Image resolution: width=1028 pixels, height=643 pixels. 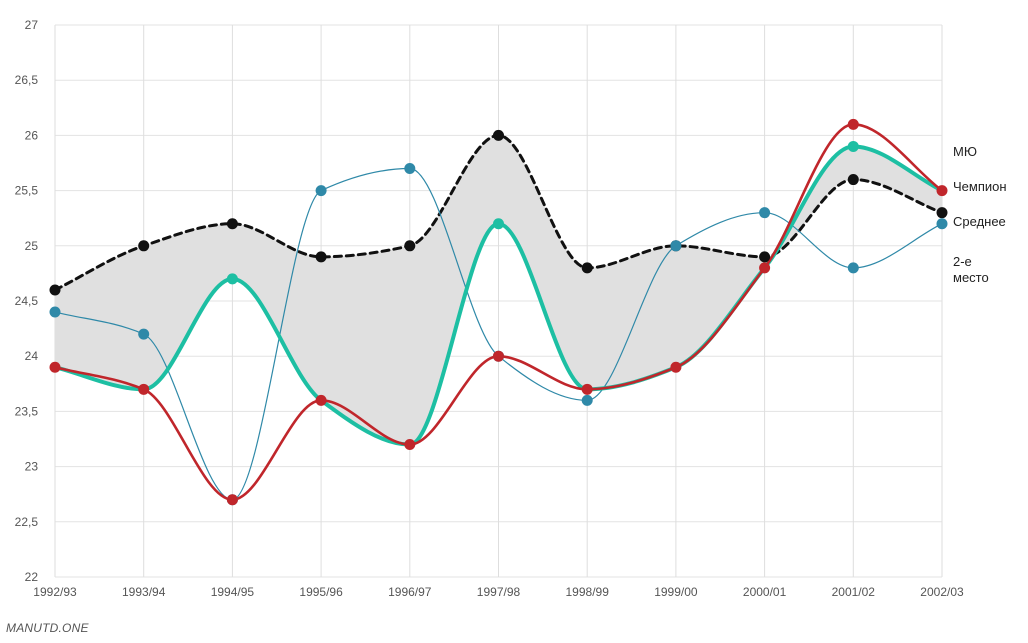 I want to click on y-tick-label: 24, so click(x=32, y=356).